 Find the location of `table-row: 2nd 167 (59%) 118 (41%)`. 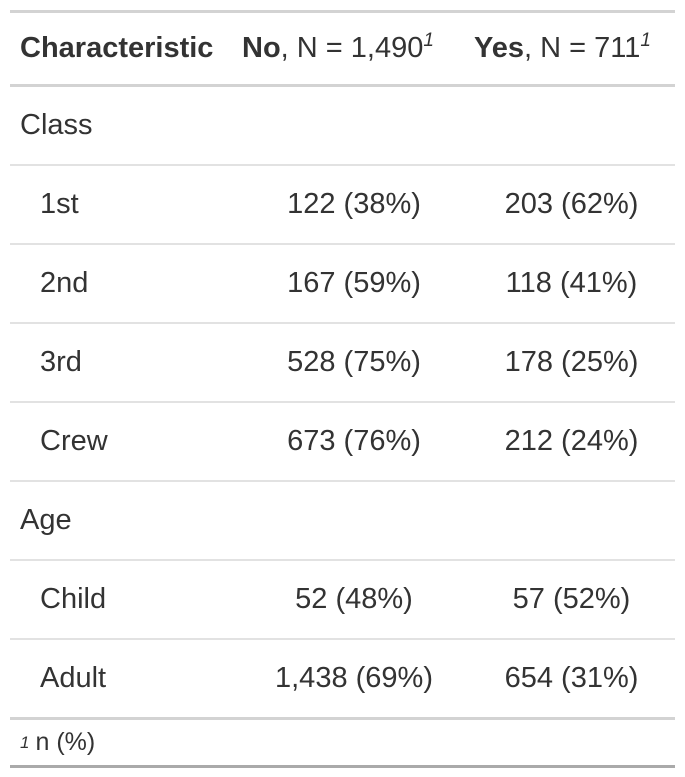

table-row: 2nd 167 (59%) 118 (41%) is located at coordinates (342, 283).